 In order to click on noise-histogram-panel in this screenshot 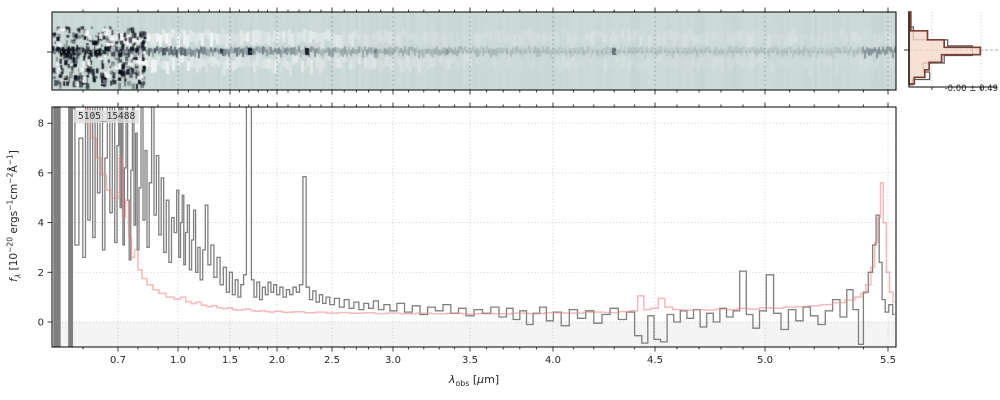, I will do `click(952, 50)`.